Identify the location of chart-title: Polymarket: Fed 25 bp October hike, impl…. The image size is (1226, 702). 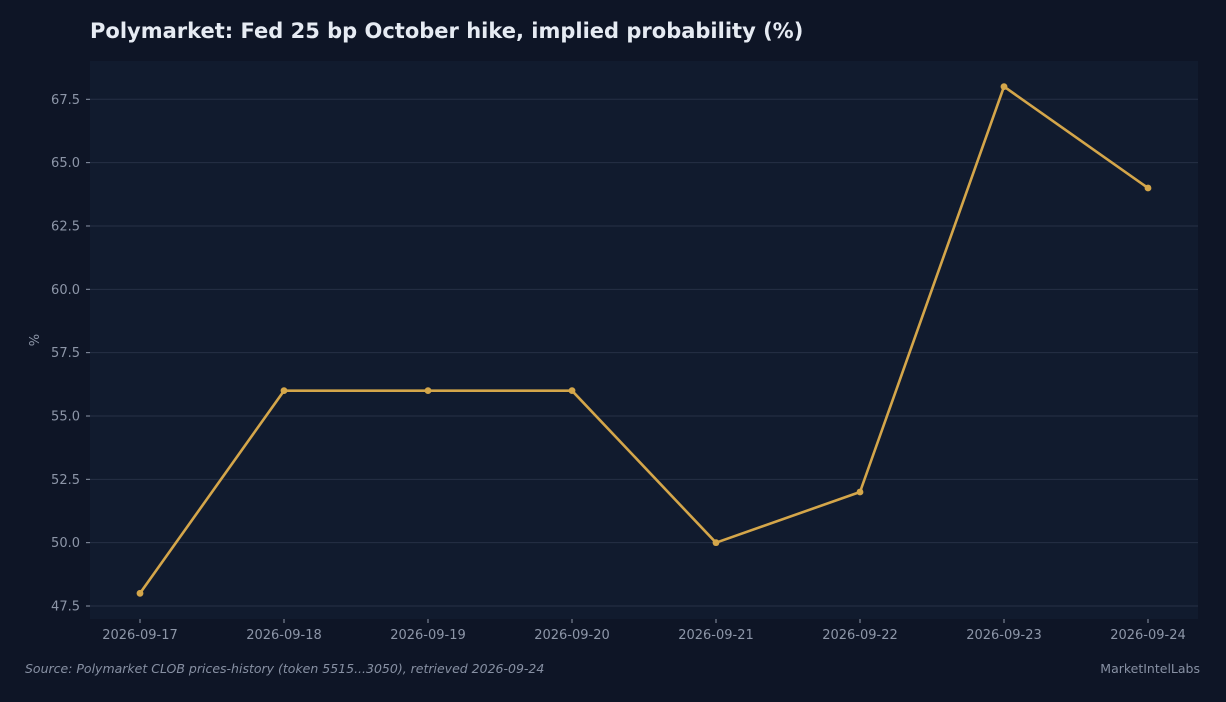
(447, 31).